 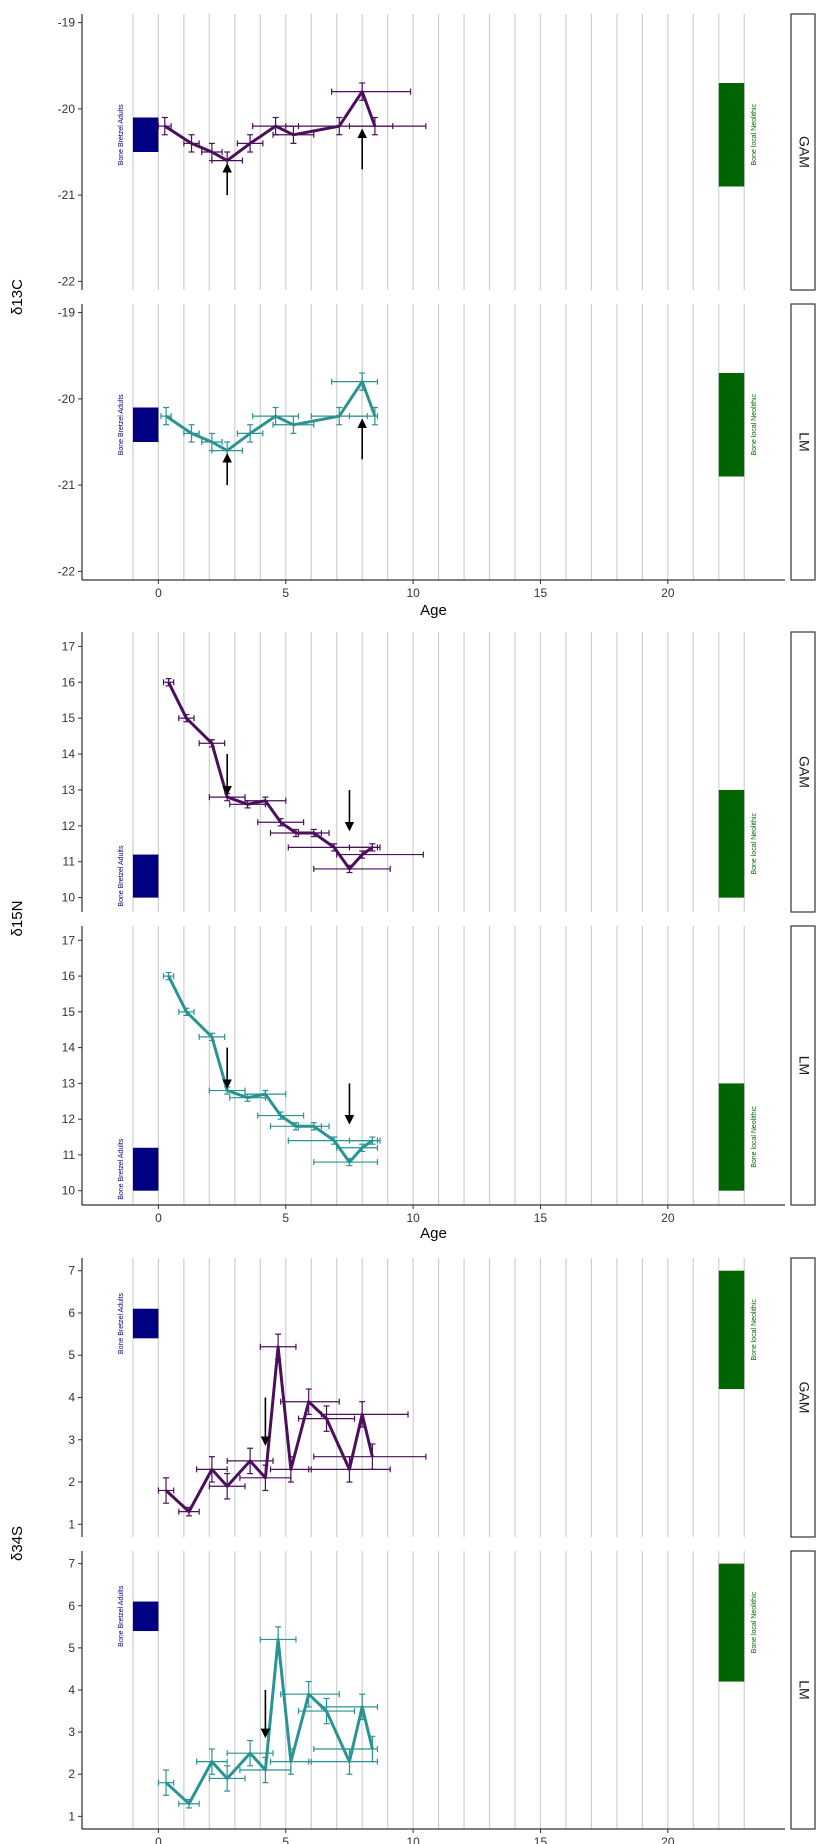 I want to click on y-axis-title: δ34S, so click(x=17, y=1543).